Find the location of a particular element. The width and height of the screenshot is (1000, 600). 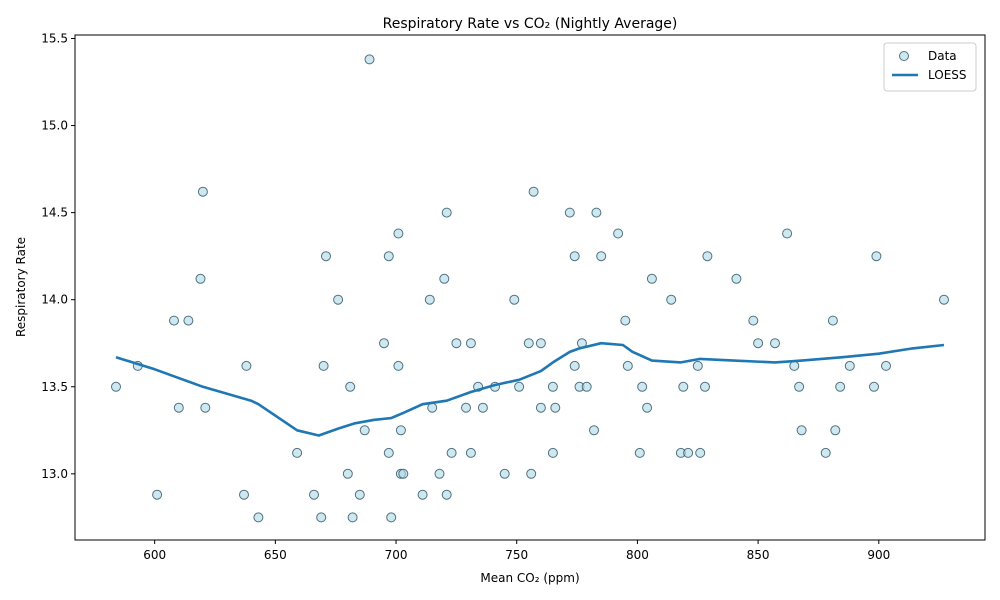

legend: Data LOESS is located at coordinates (930, 67).